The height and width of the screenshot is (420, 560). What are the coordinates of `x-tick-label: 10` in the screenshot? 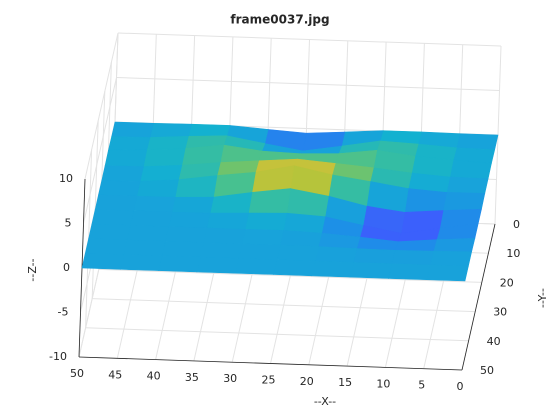 It's located at (383, 383).